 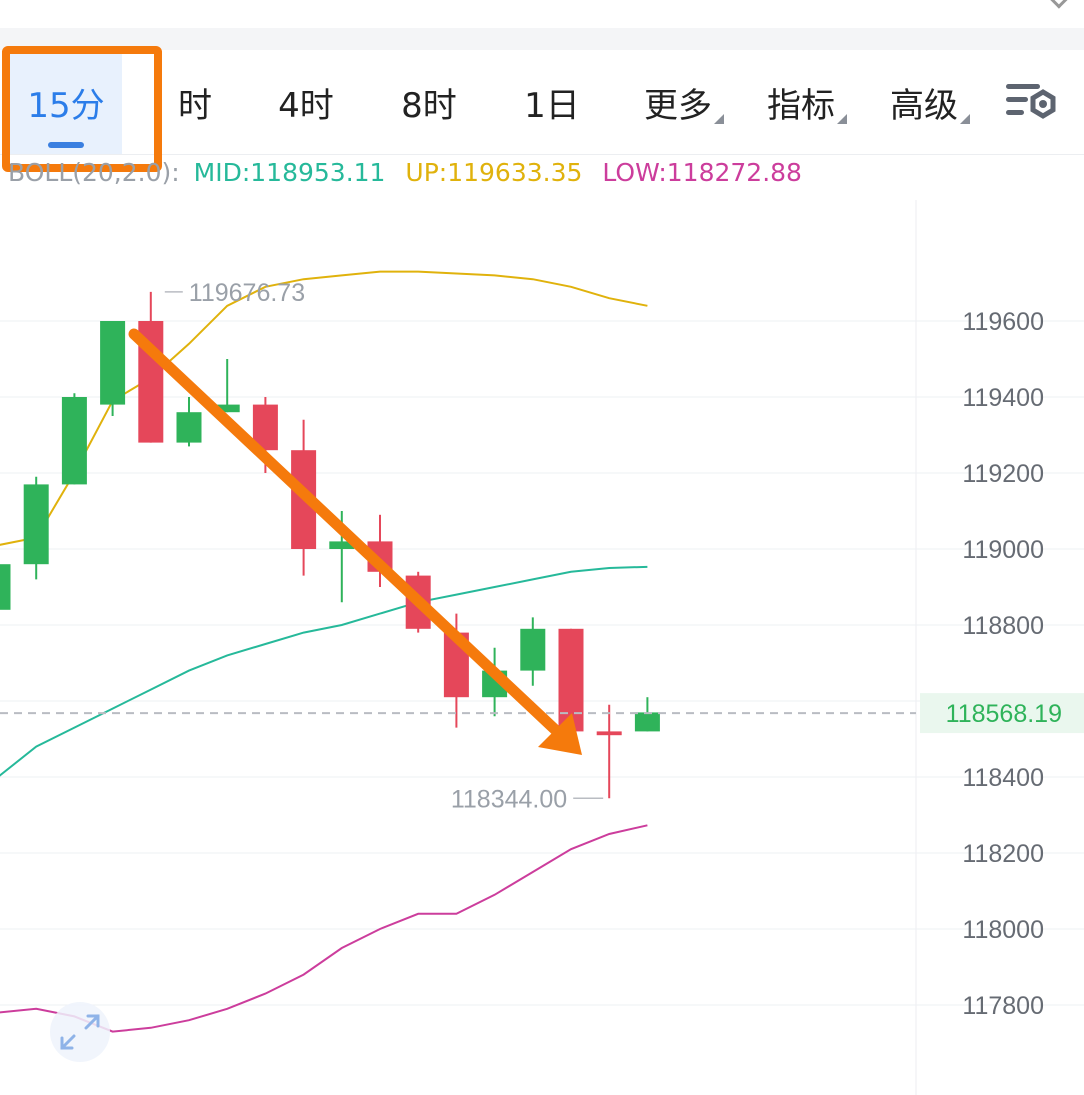 What do you see at coordinates (1003, 474) in the screenshot?
I see `y-tick-label: 119200` at bounding box center [1003, 474].